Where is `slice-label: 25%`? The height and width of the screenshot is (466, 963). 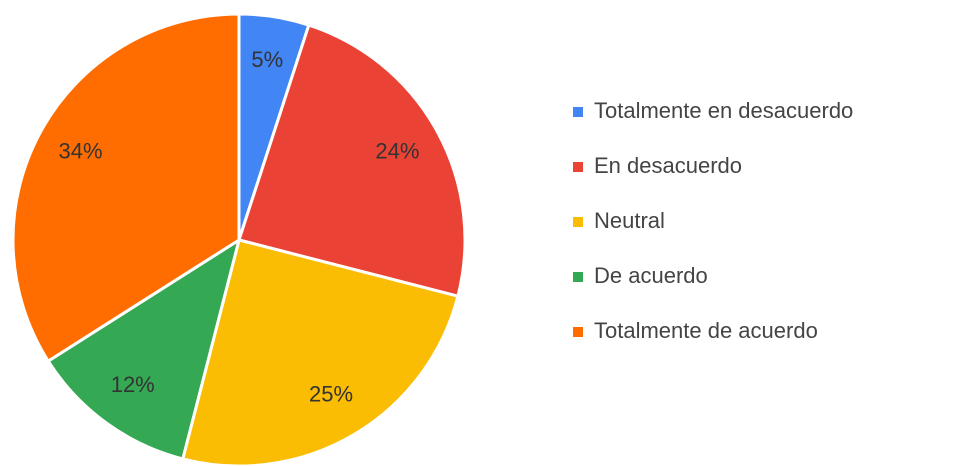
slice-label: 25% is located at coordinates (331, 393).